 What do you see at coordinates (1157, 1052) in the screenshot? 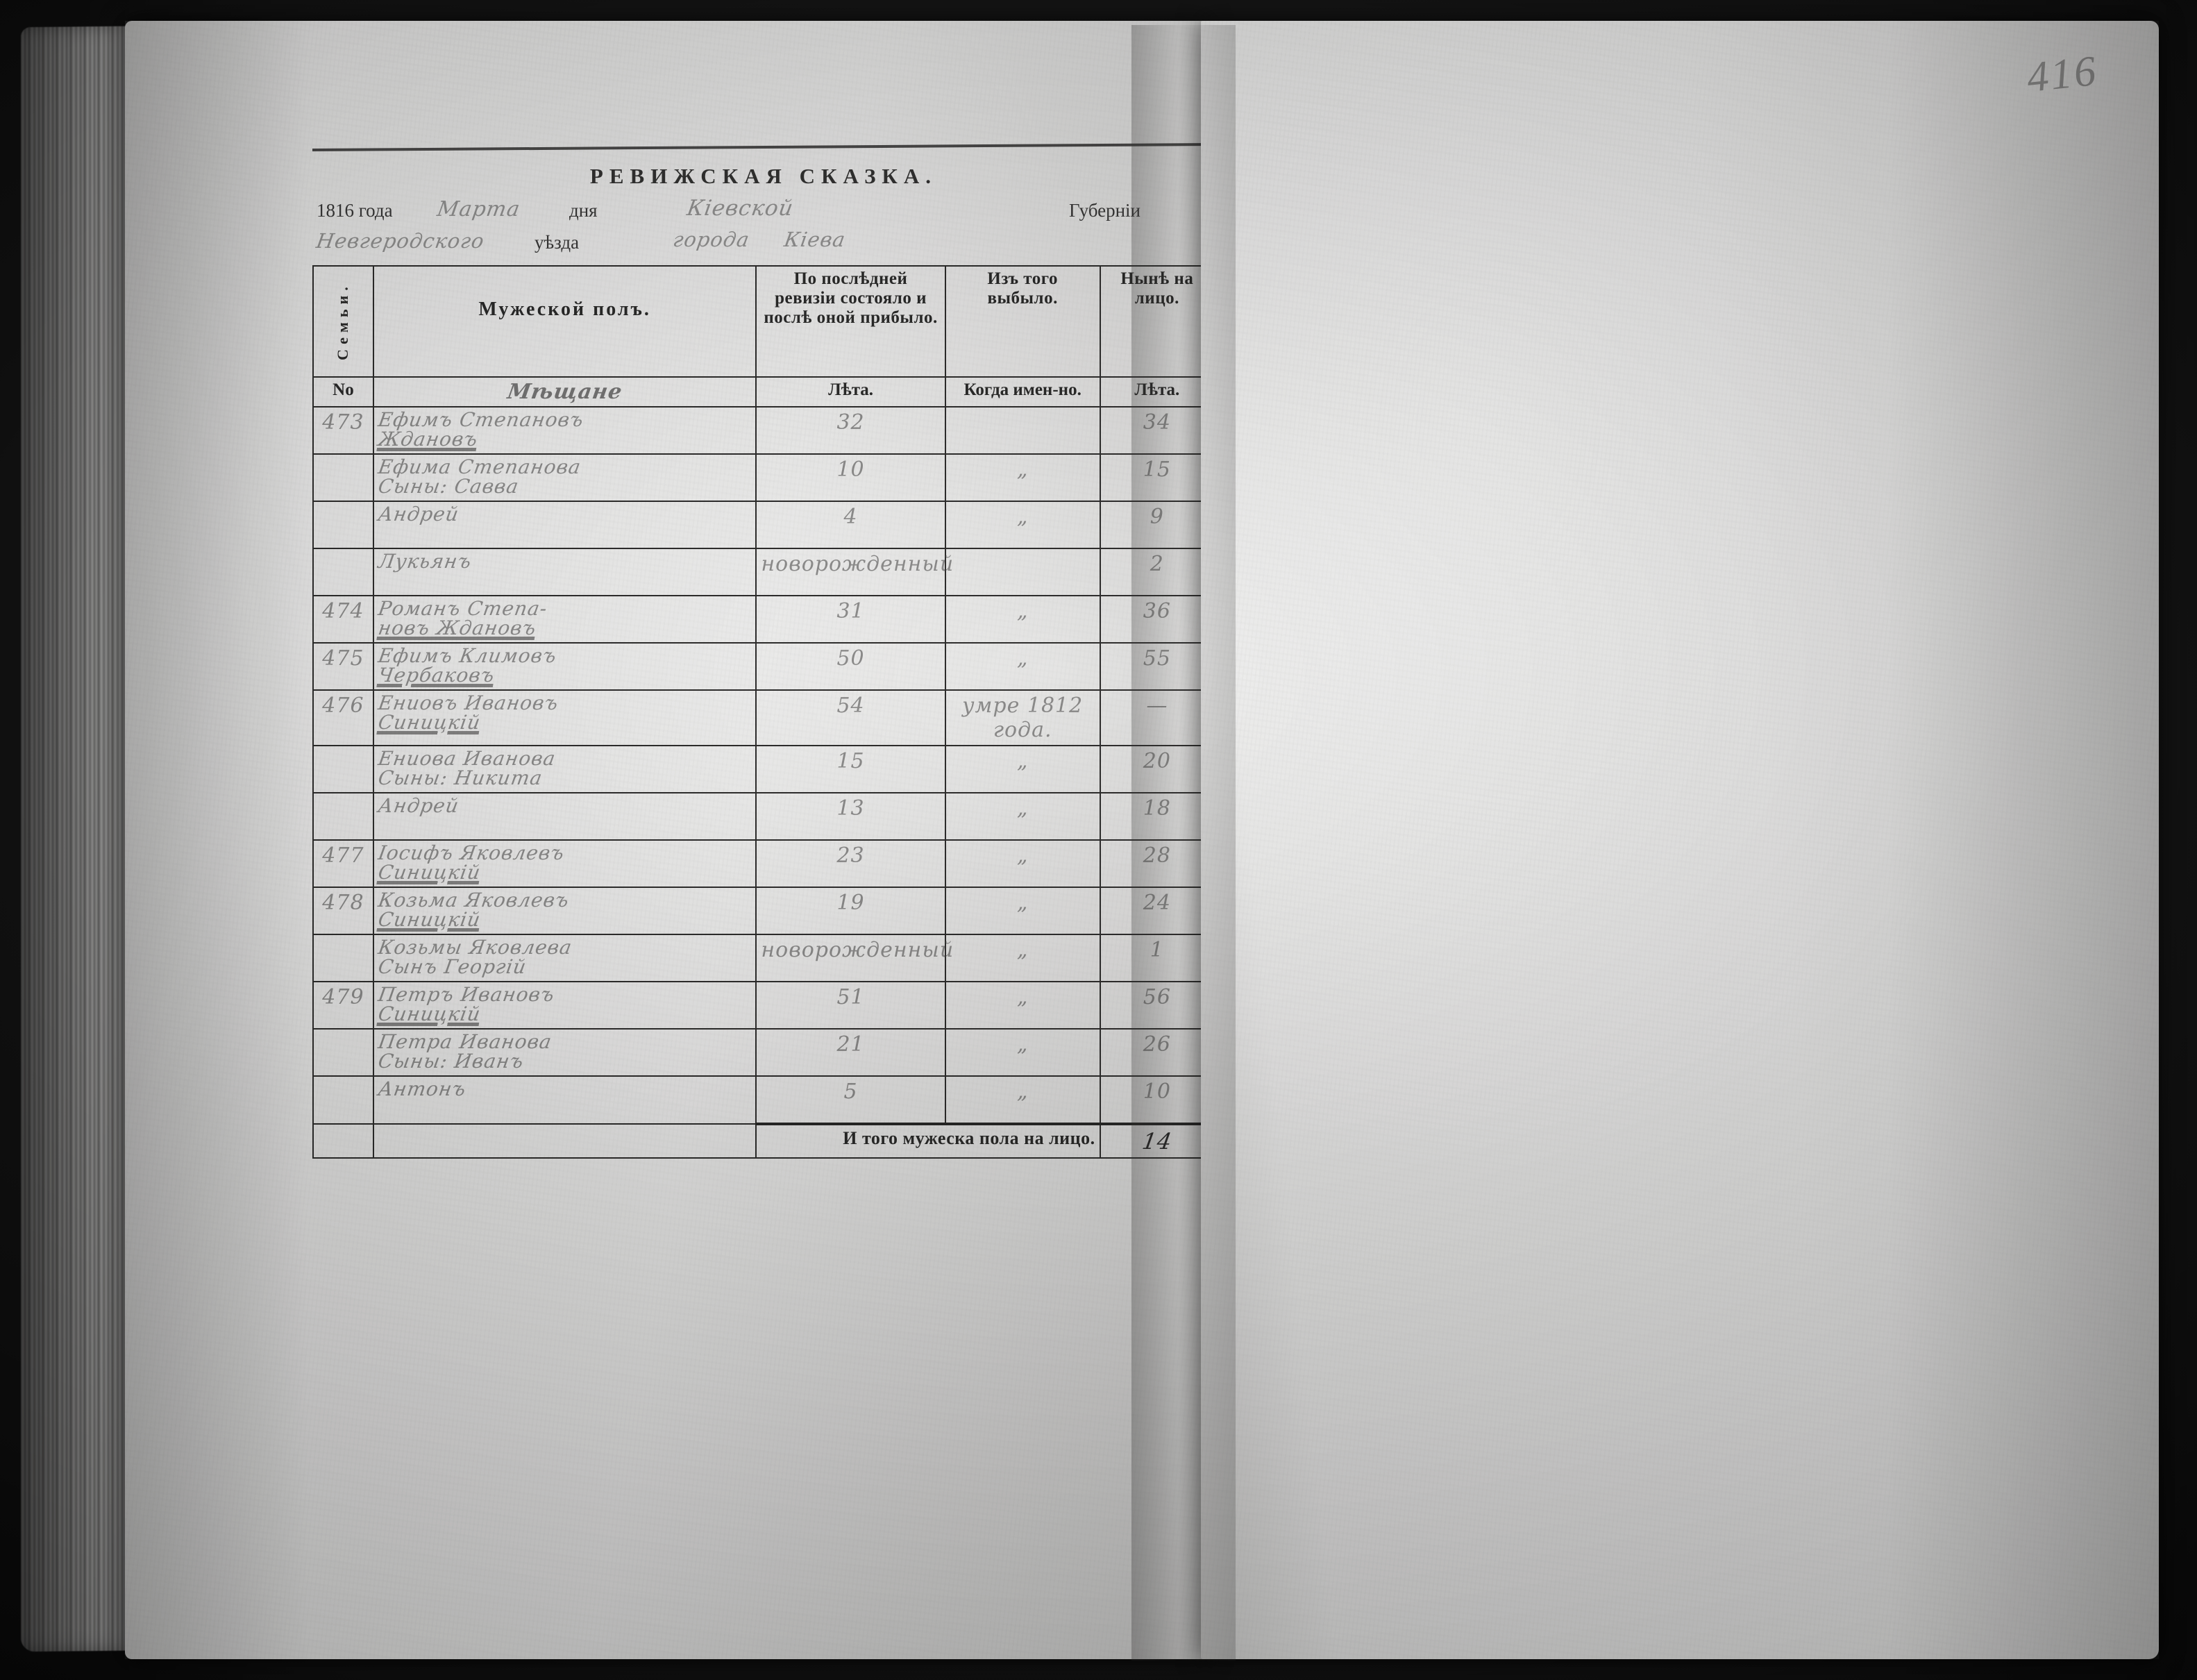
I see `row-present-age: 26` at bounding box center [1157, 1052].